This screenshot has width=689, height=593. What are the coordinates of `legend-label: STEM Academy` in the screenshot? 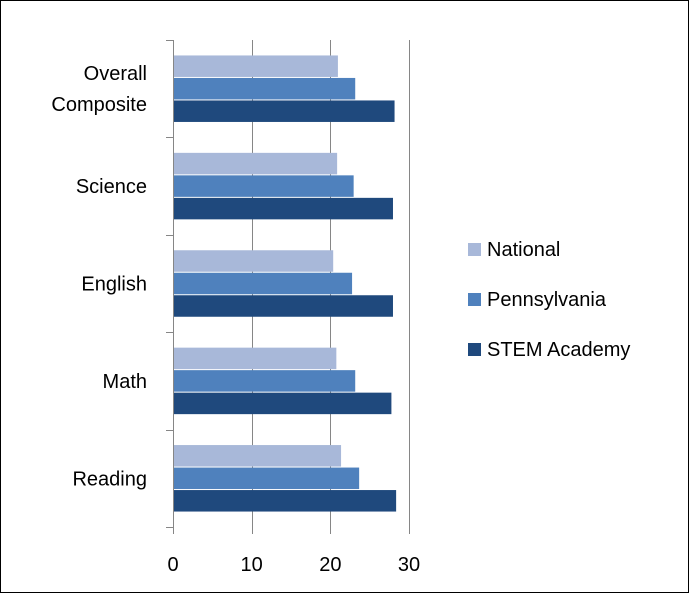 It's located at (558, 350).